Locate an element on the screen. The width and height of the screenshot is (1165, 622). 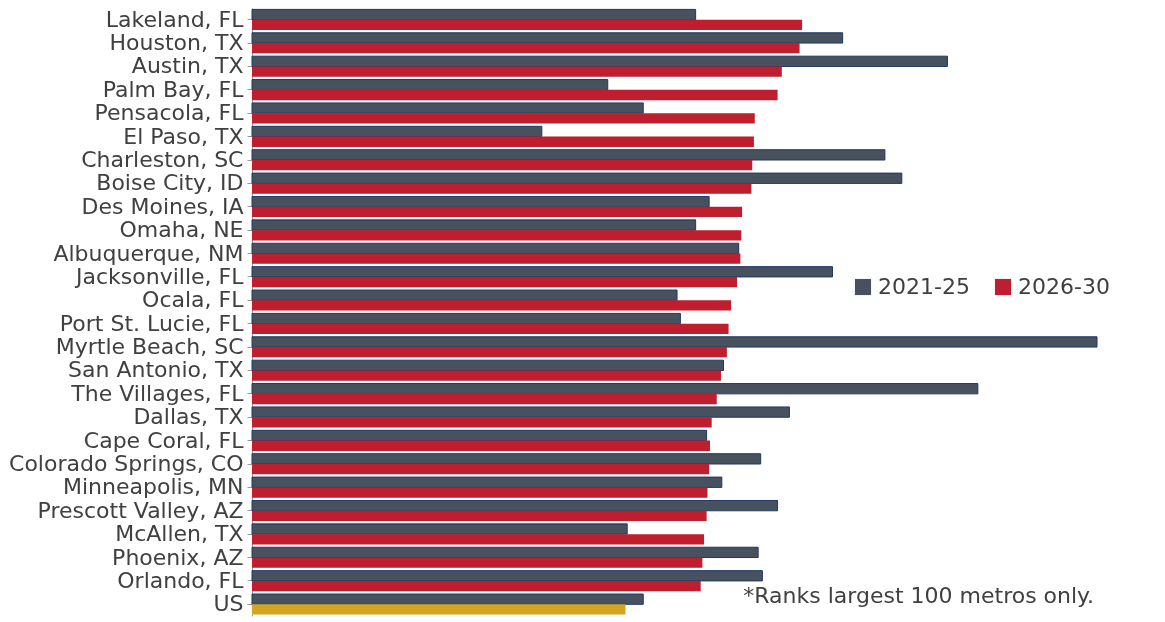
y-tick-label: US is located at coordinates (228, 604).